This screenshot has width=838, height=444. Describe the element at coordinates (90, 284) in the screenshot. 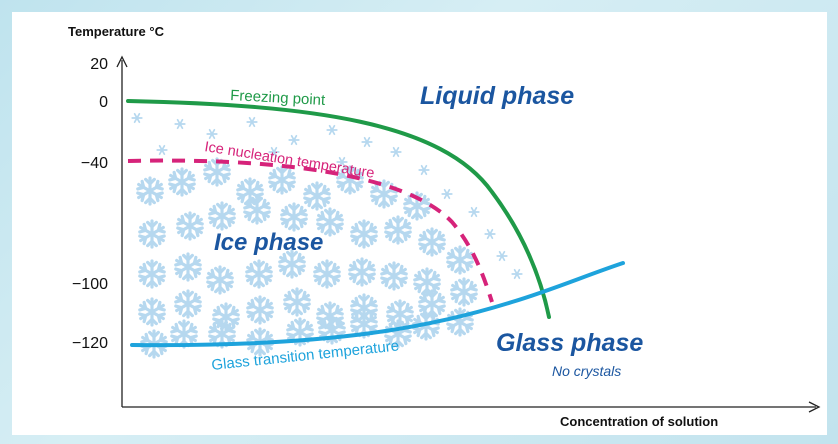

I see `y-tick-label: −100` at that location.